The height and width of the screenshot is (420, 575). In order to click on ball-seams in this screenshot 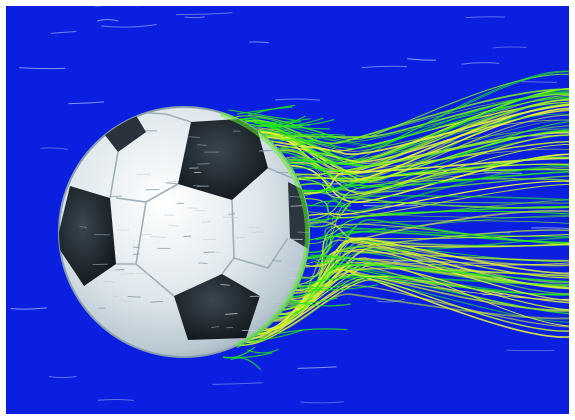, I will do `click(201, 204)`.